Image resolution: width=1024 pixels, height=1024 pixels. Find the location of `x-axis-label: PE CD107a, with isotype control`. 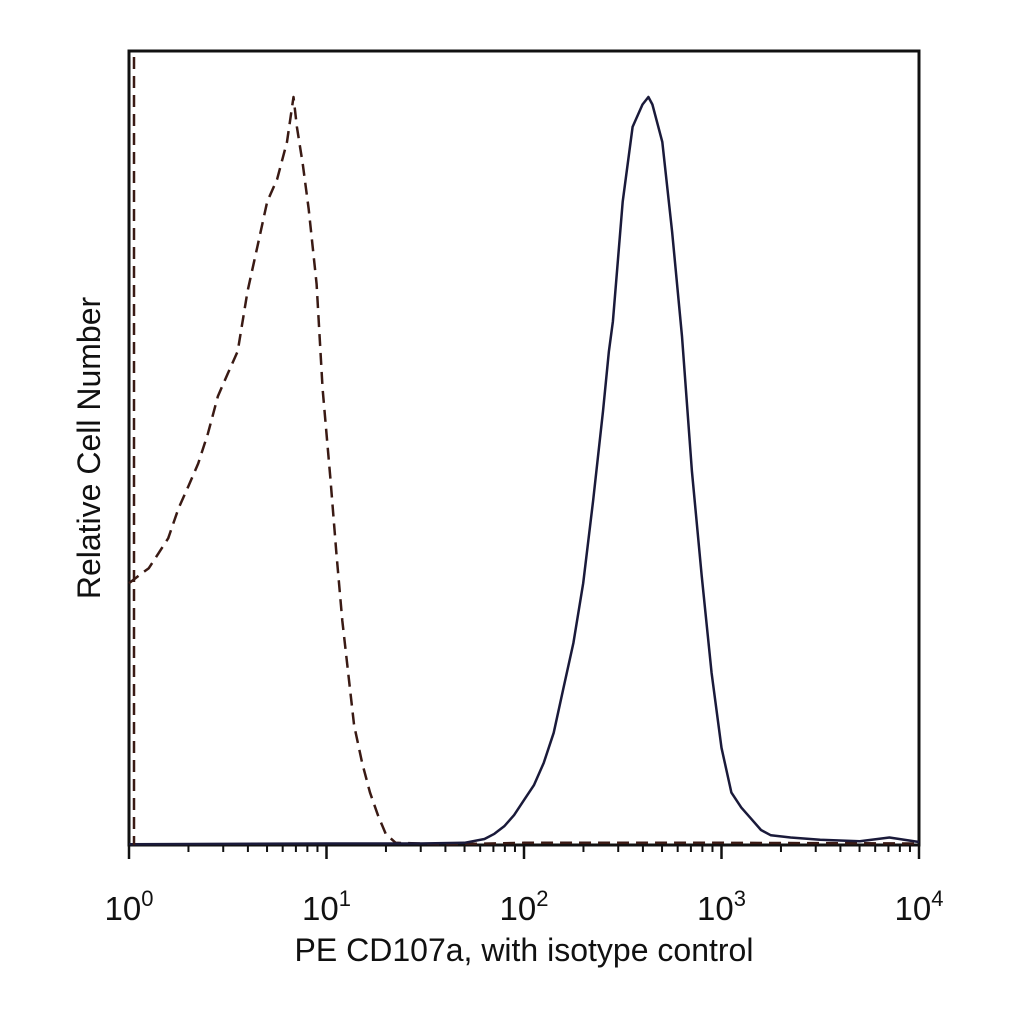

x-axis-label: PE CD107a, with isotype control is located at coordinates (524, 950).